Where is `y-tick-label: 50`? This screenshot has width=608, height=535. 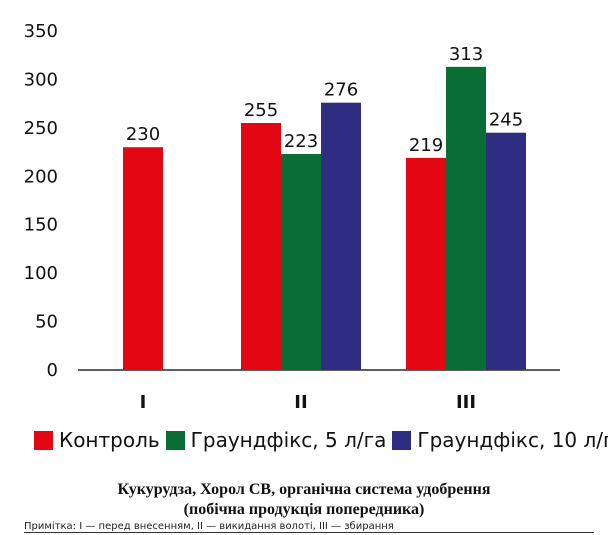
y-tick-label: 50 is located at coordinates (46, 322).